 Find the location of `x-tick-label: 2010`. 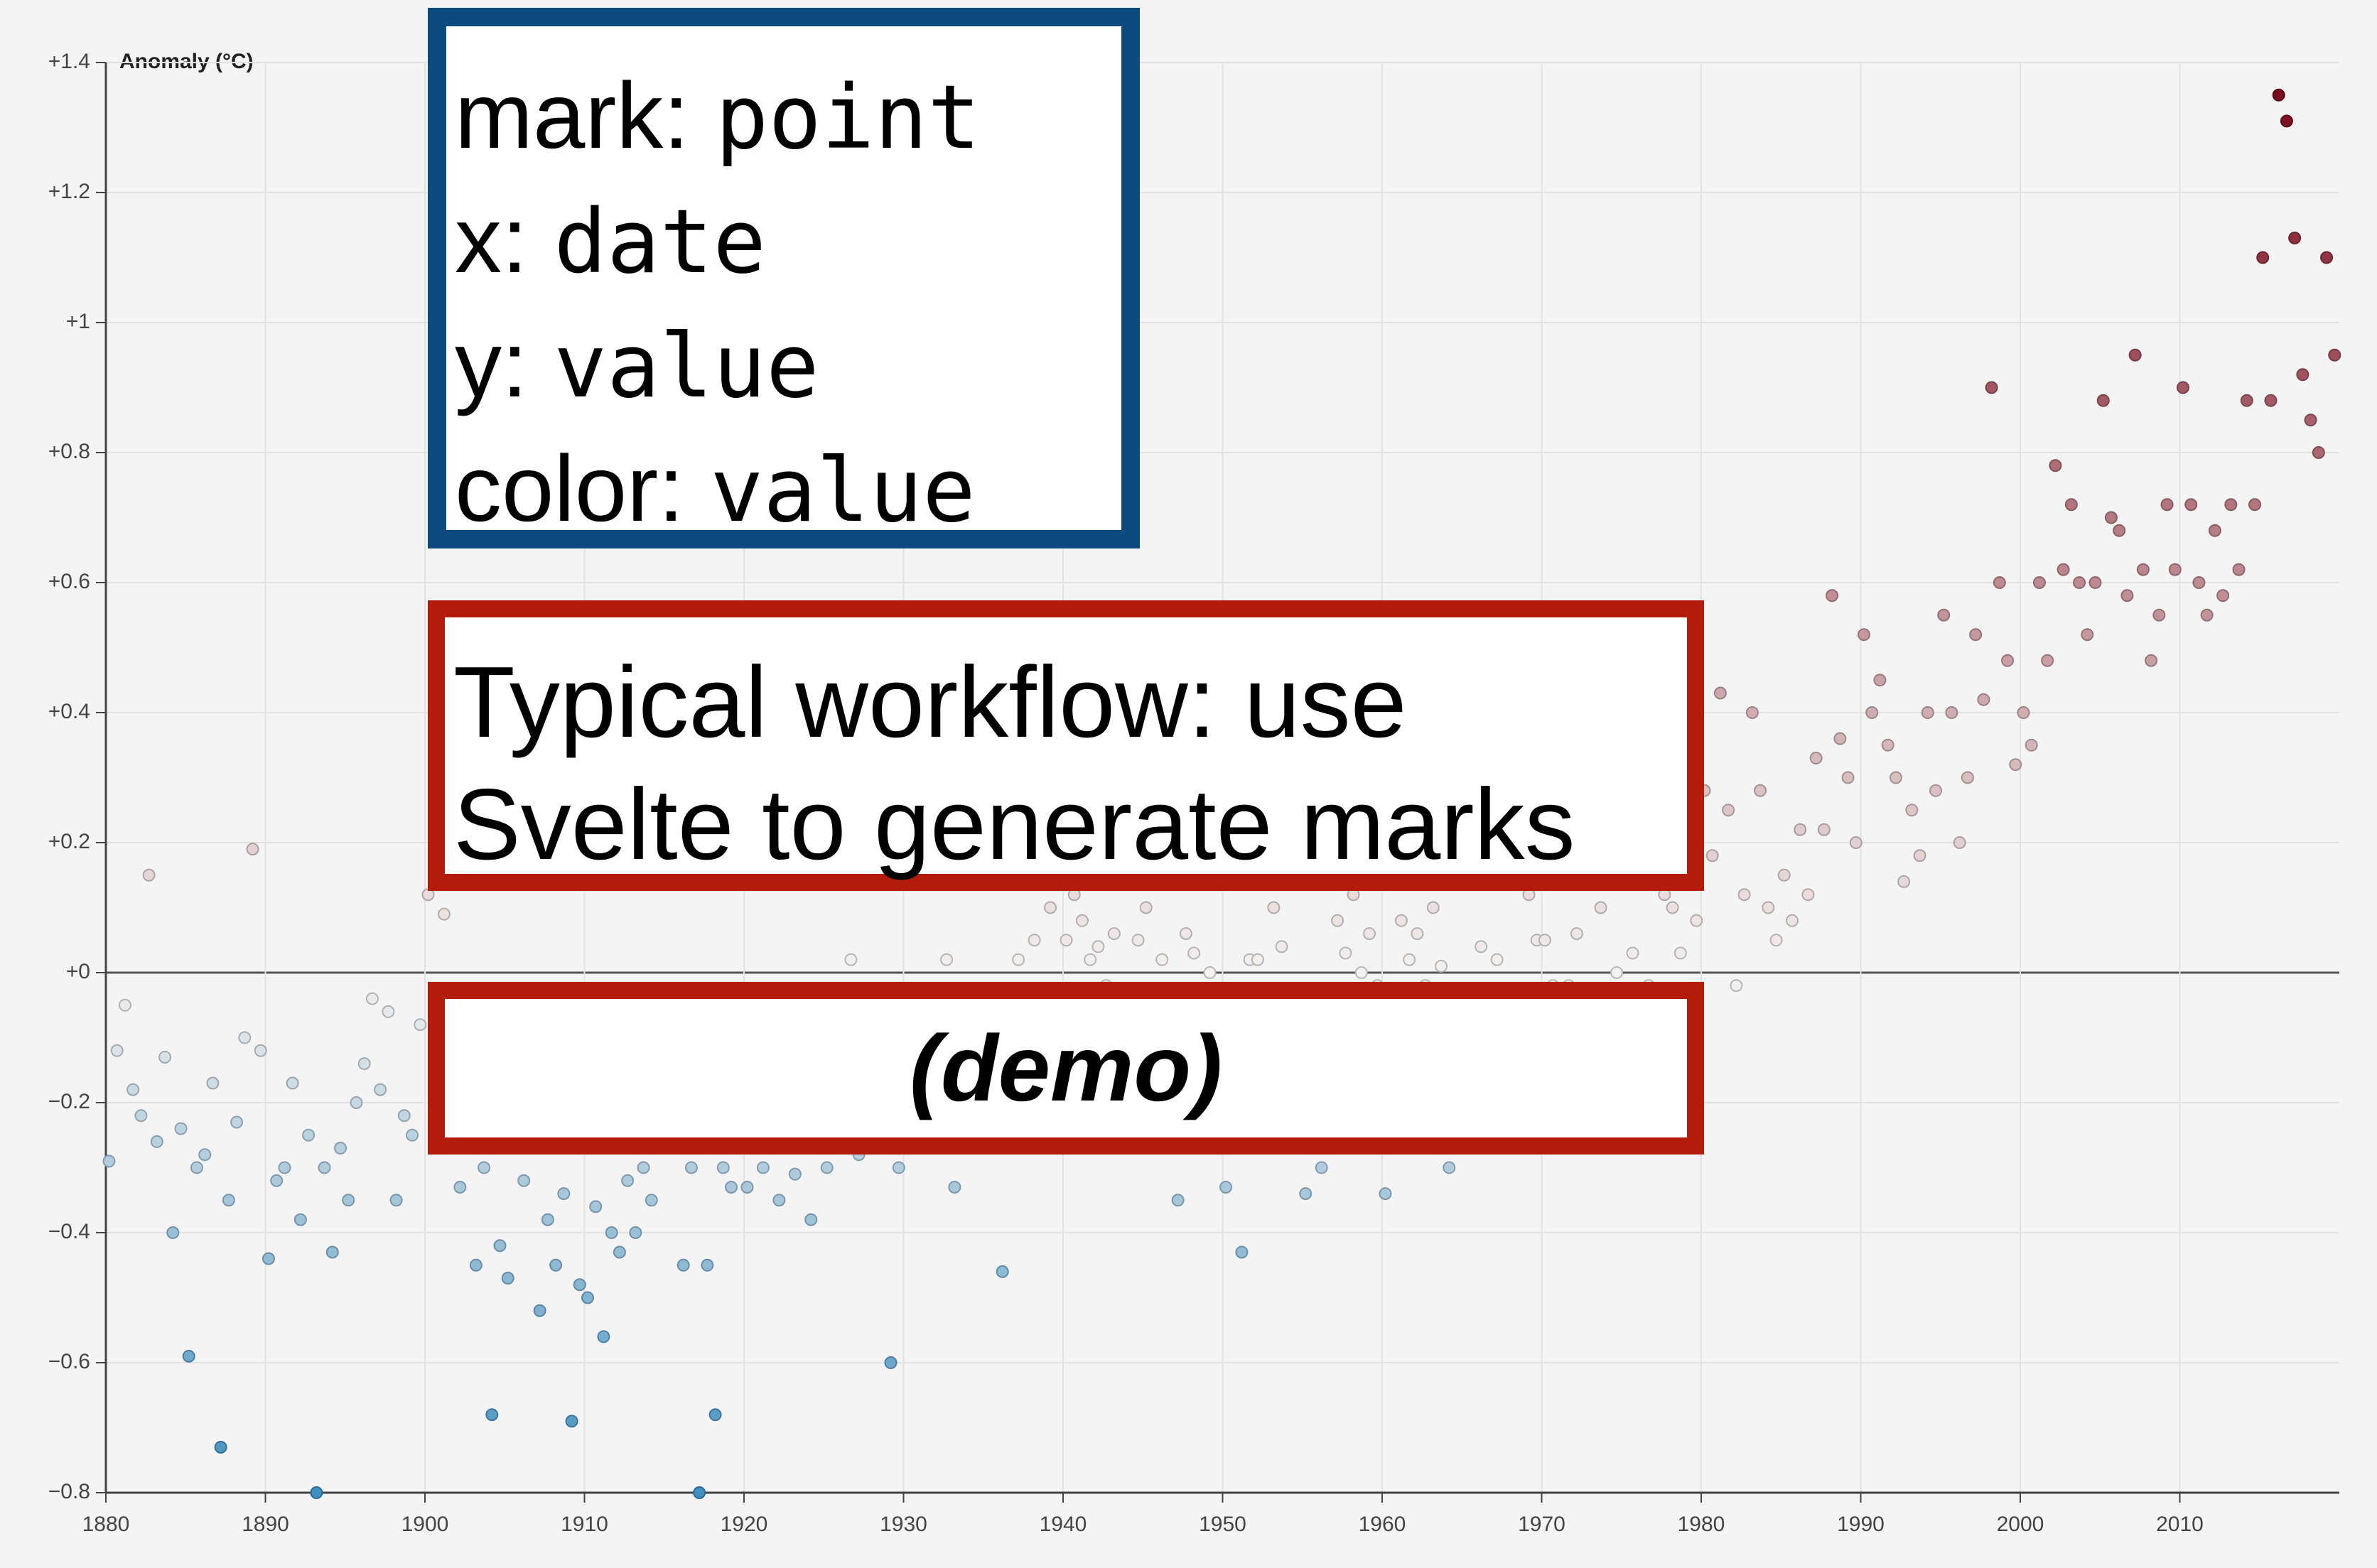

x-tick-label: 2010 is located at coordinates (2180, 1524).